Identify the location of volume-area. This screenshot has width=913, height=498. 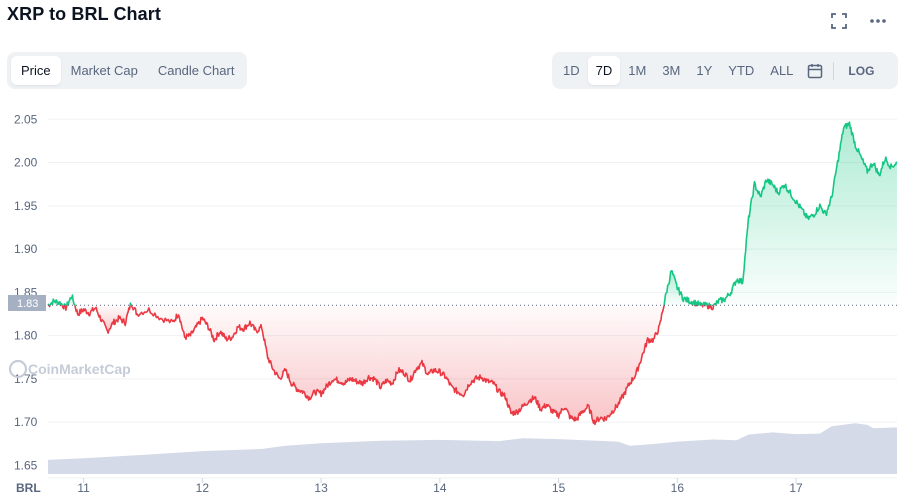
(472, 448).